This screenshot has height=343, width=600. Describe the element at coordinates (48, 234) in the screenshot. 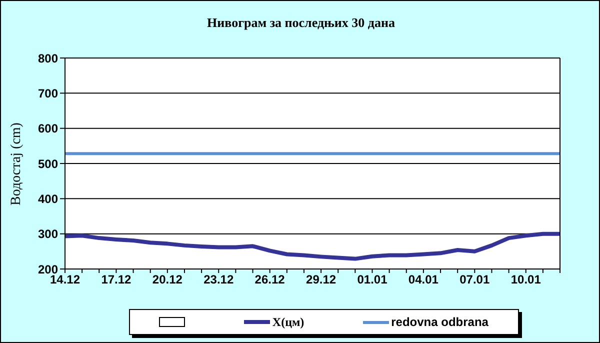

I see `y-tick-label: 300` at that location.